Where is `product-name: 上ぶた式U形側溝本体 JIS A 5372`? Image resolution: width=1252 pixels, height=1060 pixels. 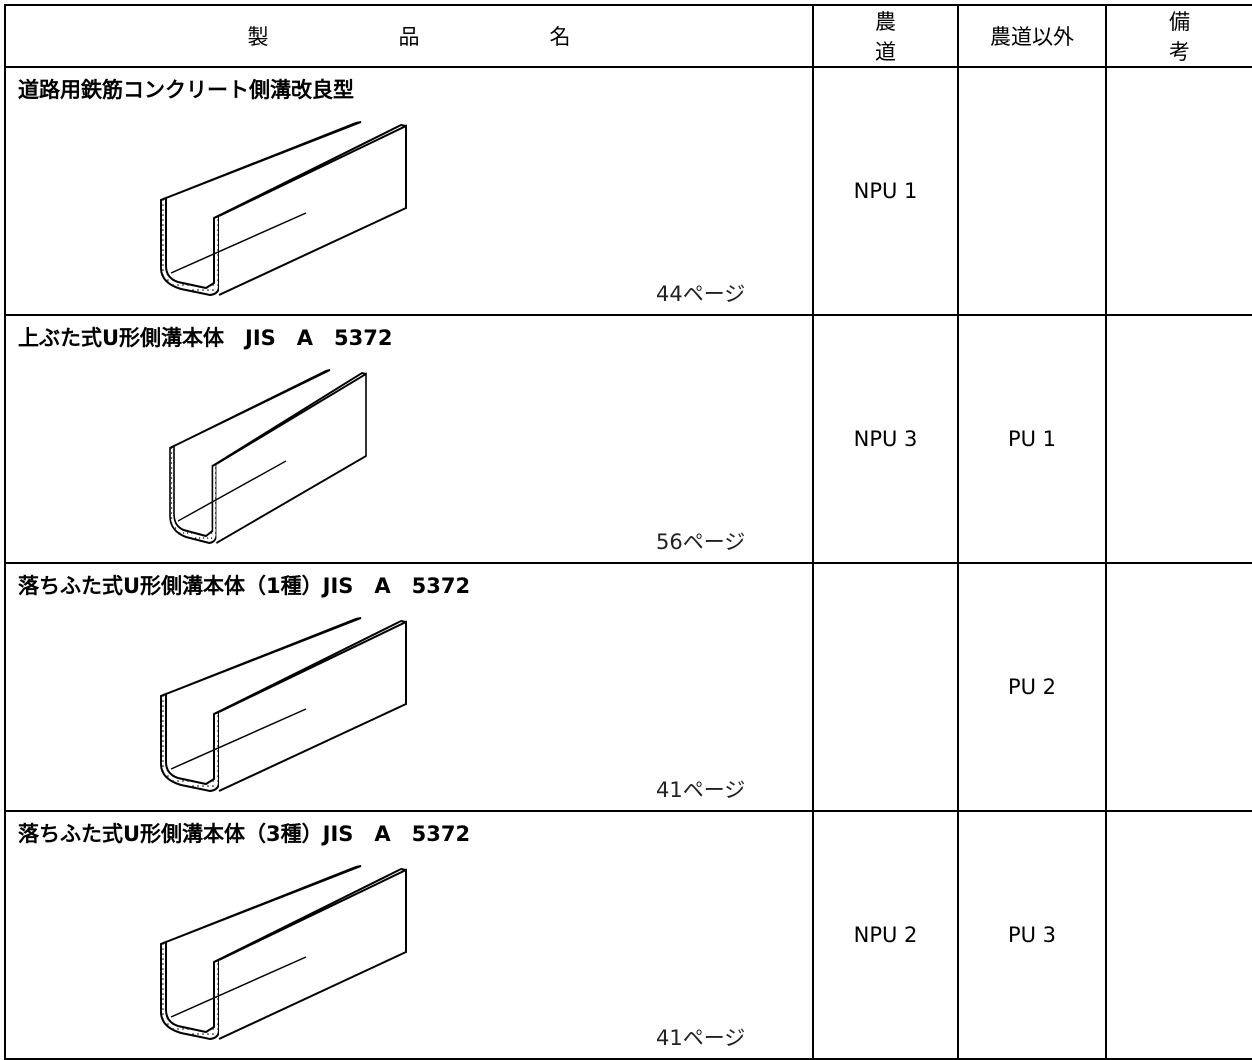
product-name: 上ぶた式U形側溝本体 JIS A 5372 is located at coordinates (205, 338).